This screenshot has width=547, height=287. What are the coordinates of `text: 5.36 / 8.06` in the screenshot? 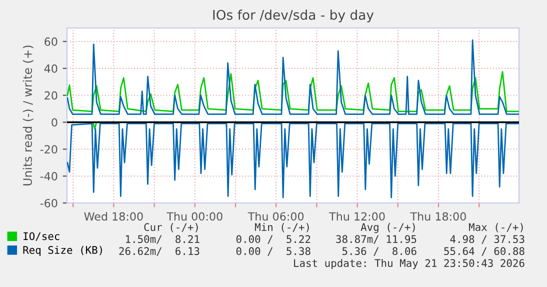 It's located at (379, 251).